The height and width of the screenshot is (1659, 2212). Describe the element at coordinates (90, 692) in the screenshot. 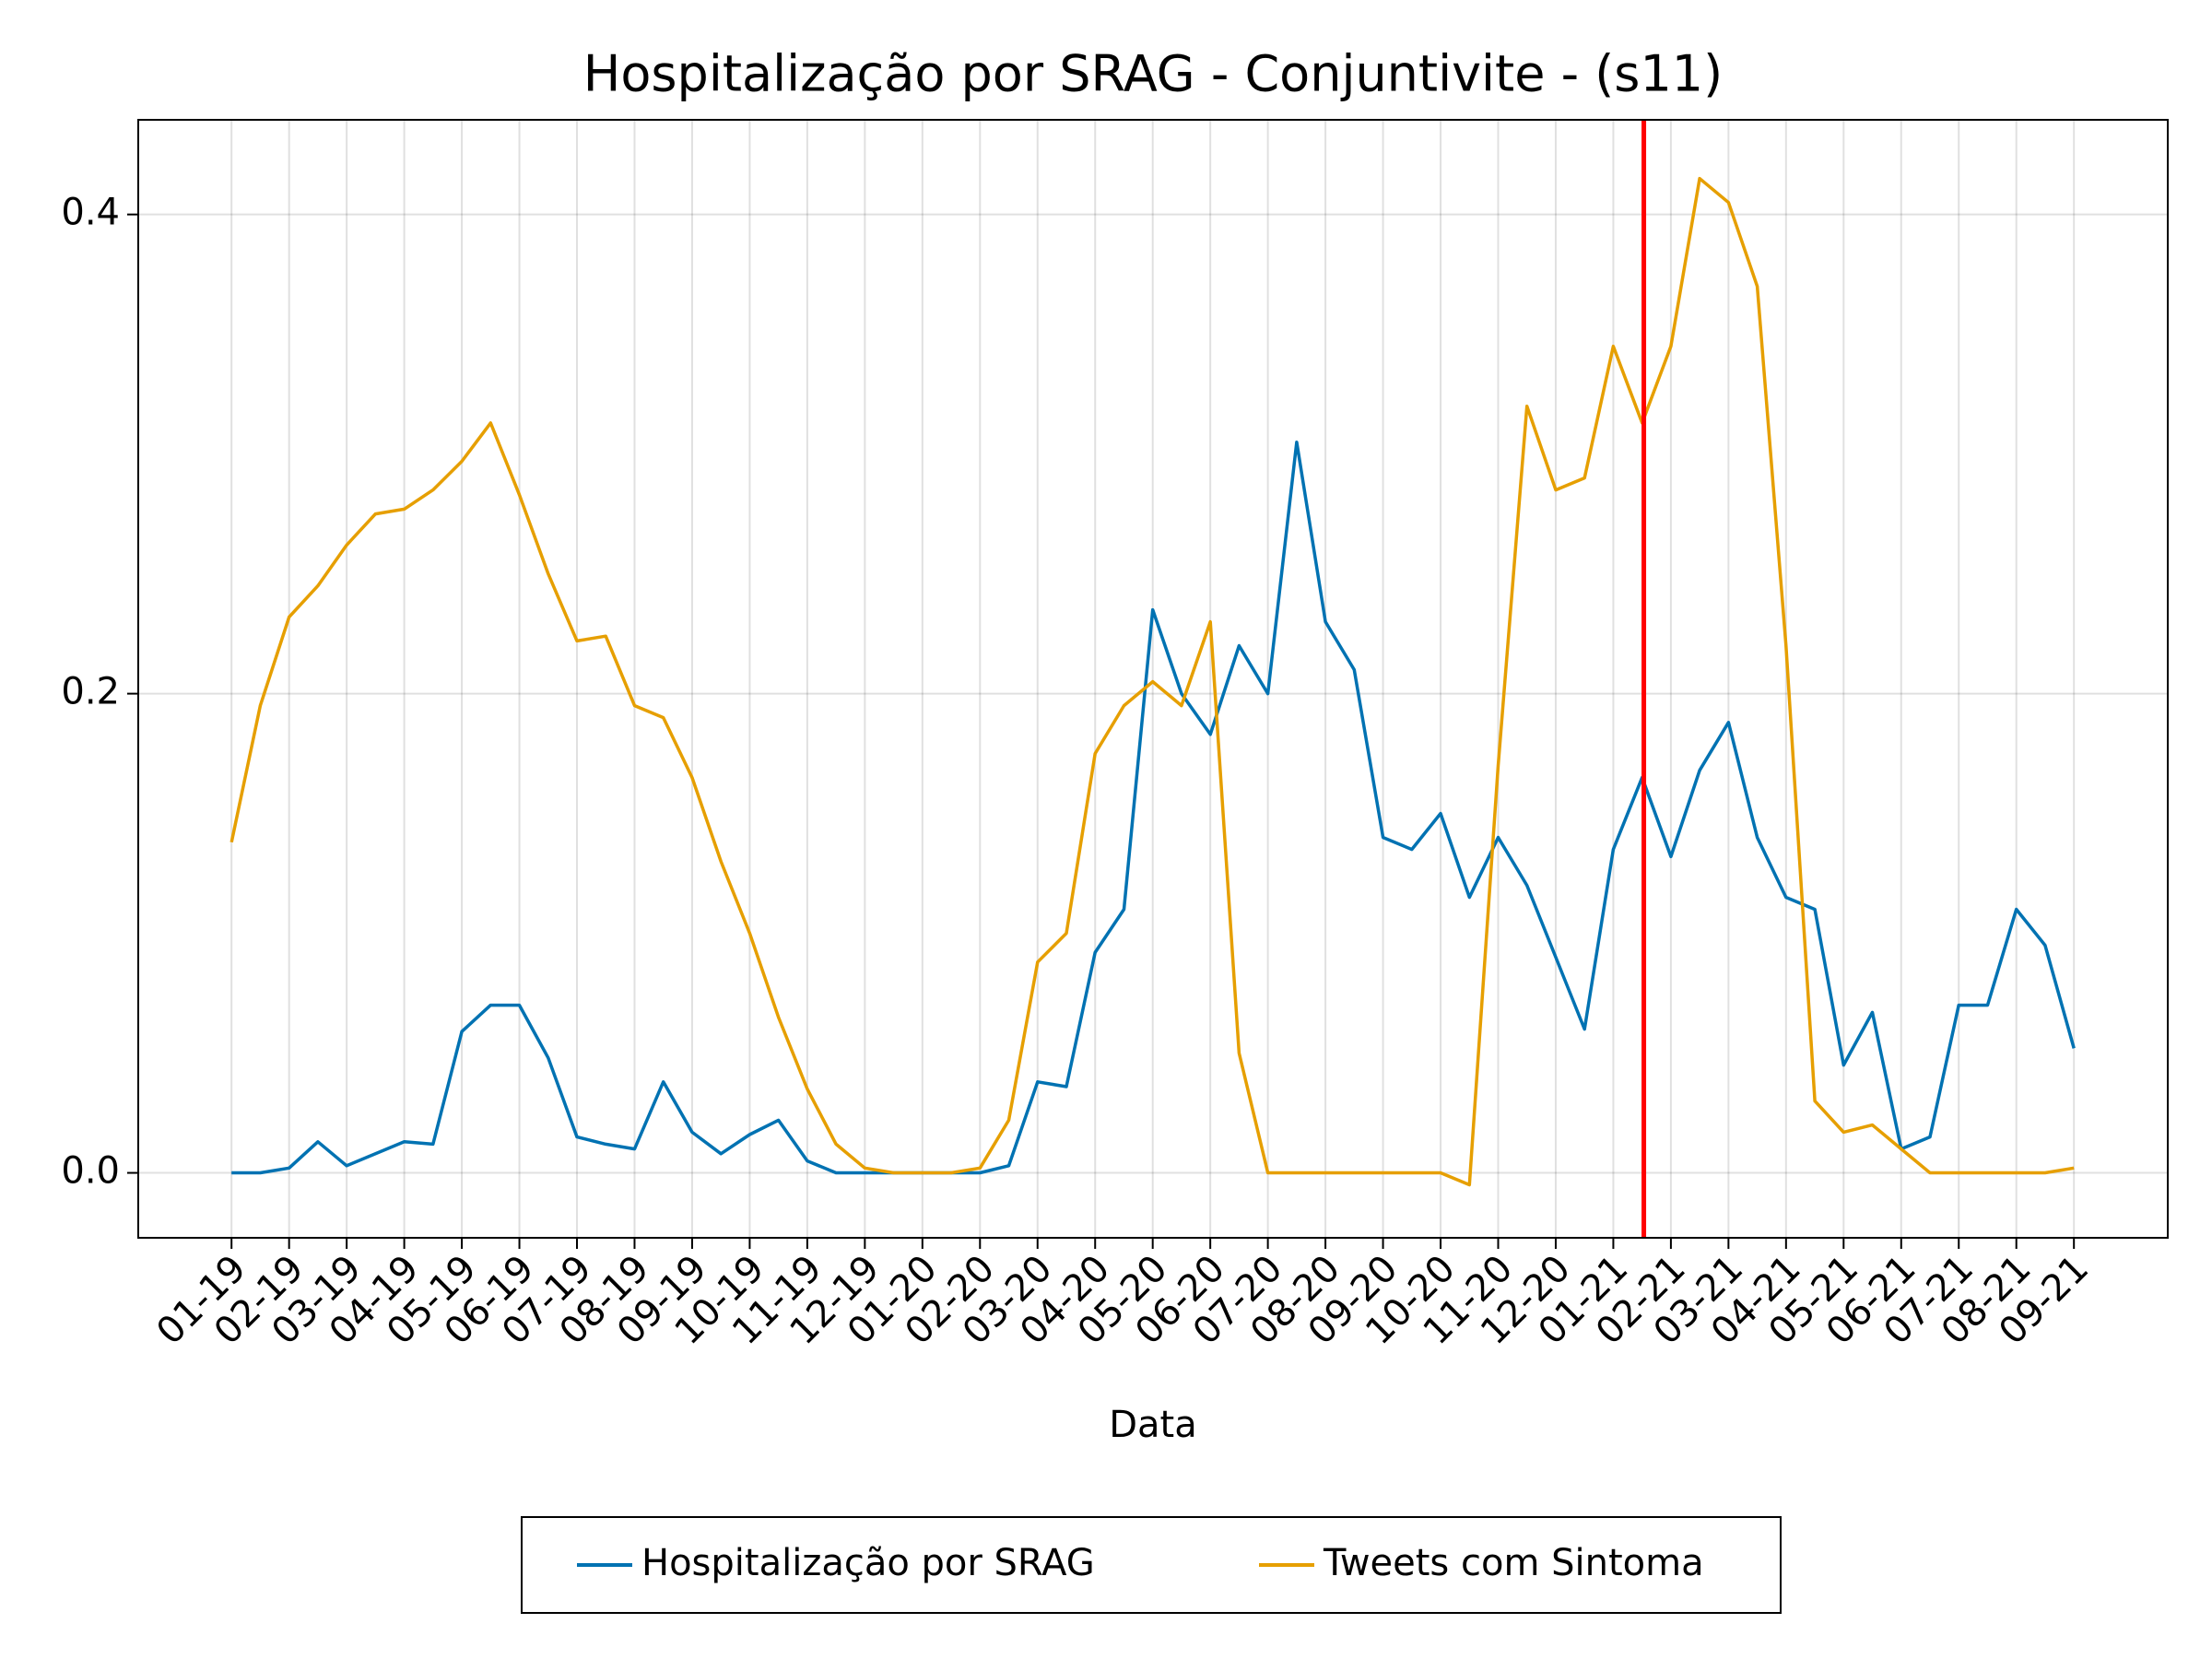

I see `y-tick-label: 0.2` at that location.